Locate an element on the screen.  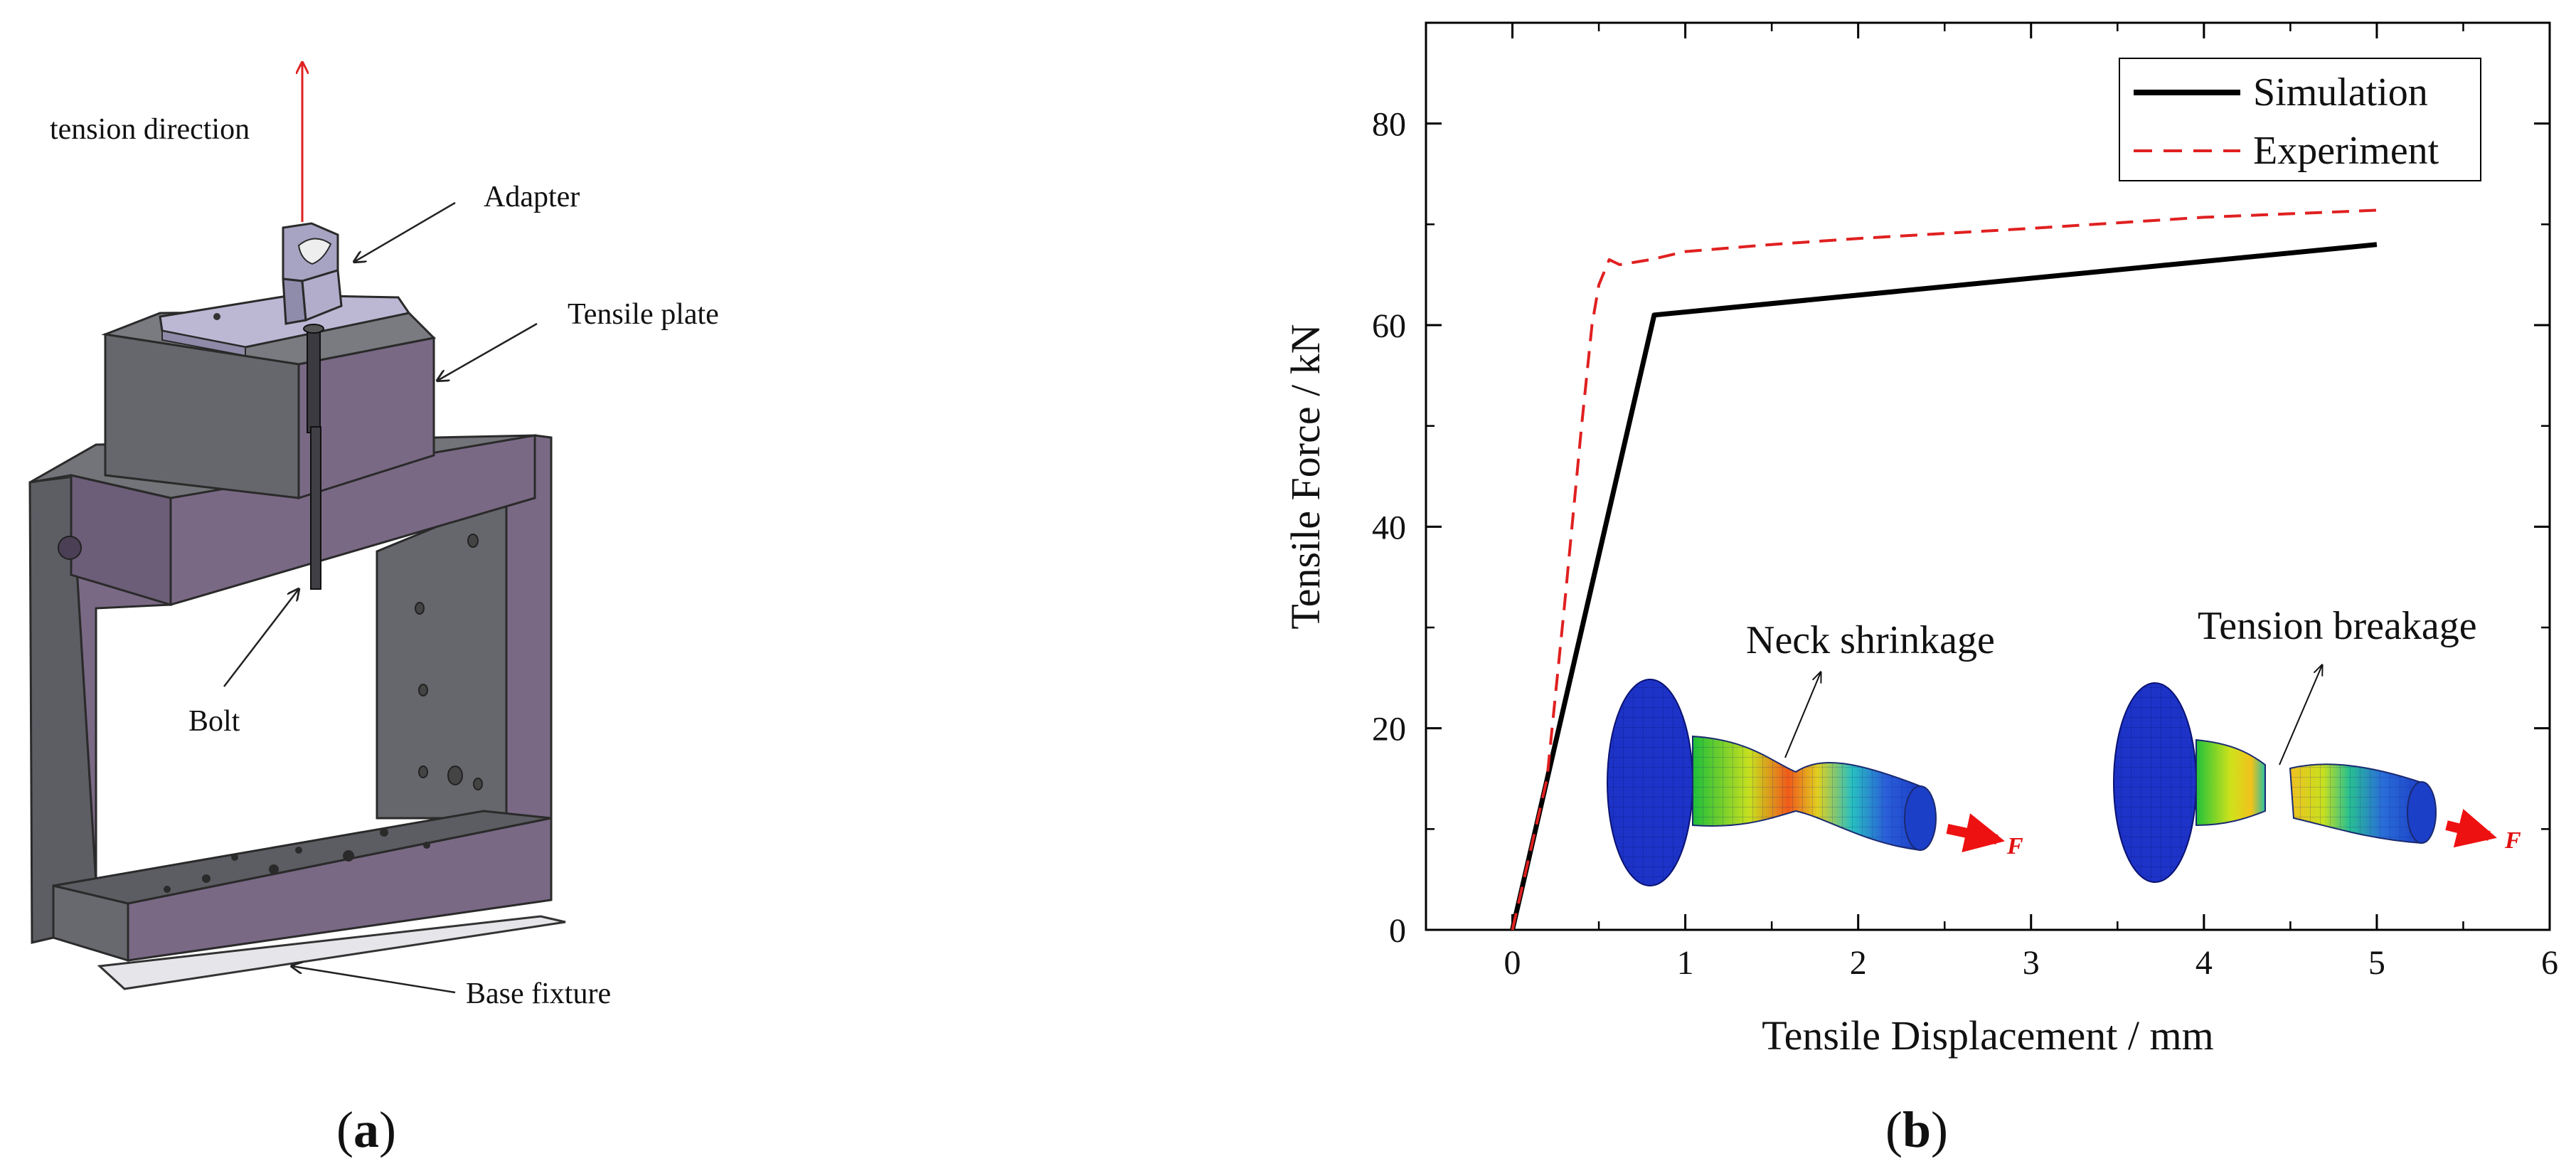
force-symbol-2: F is located at coordinates (2512, 841).